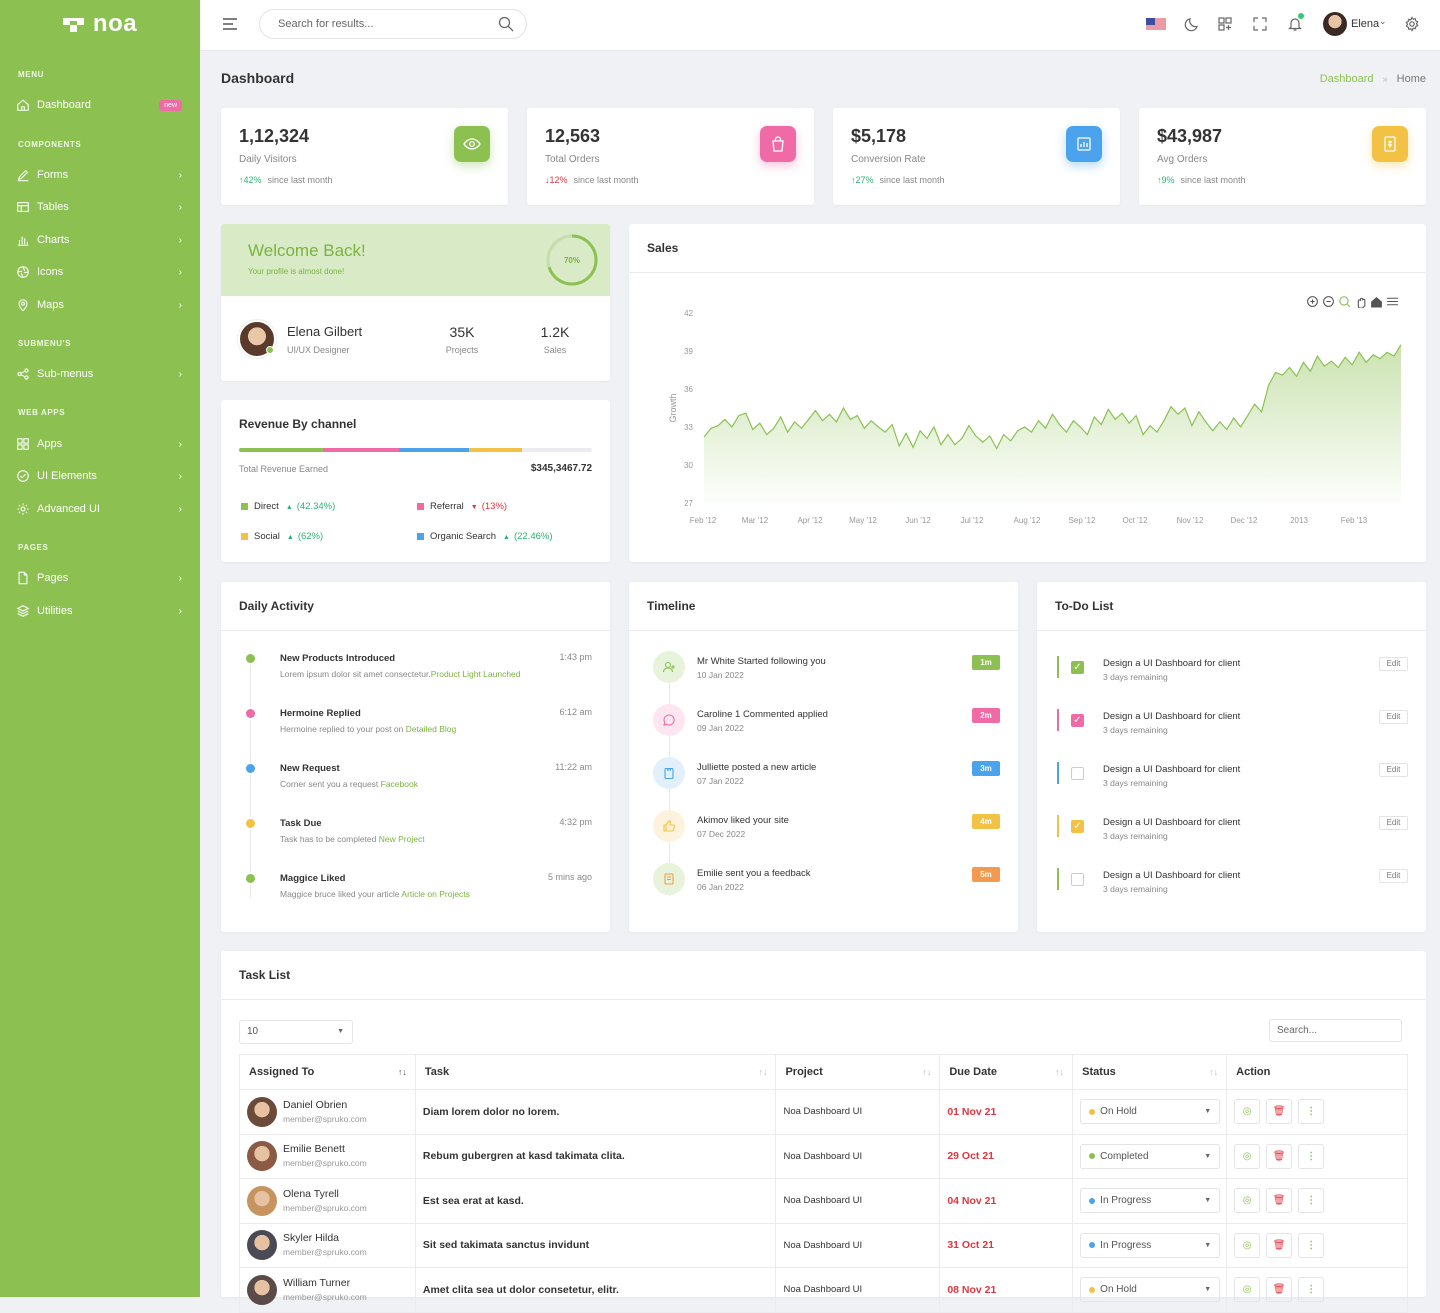  Describe the element at coordinates (431, 729) in the screenshot. I see `activity-link: Detailed Blog` at that location.